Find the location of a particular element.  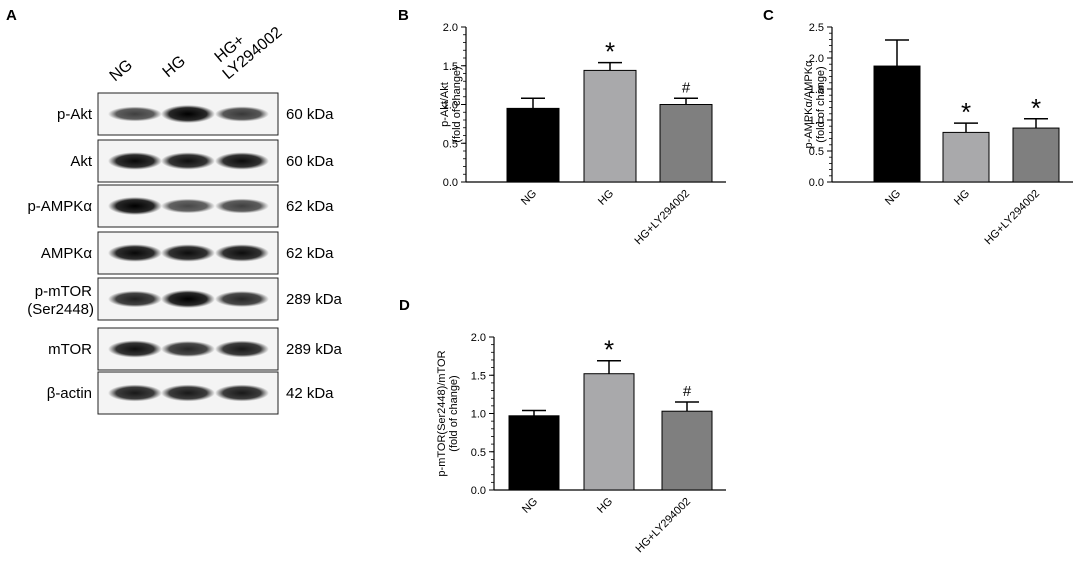

lane-label-ng: NG is located at coordinates (121, 71).